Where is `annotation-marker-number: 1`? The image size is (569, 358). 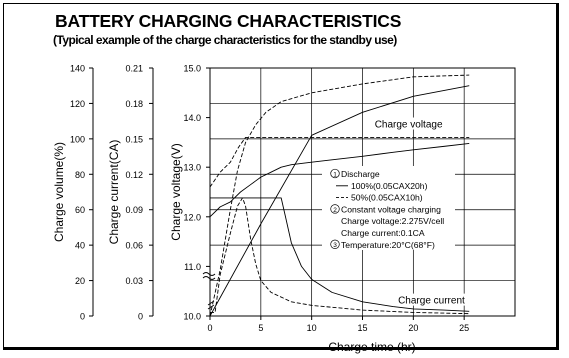 annotation-marker-number: 1 is located at coordinates (335, 174).